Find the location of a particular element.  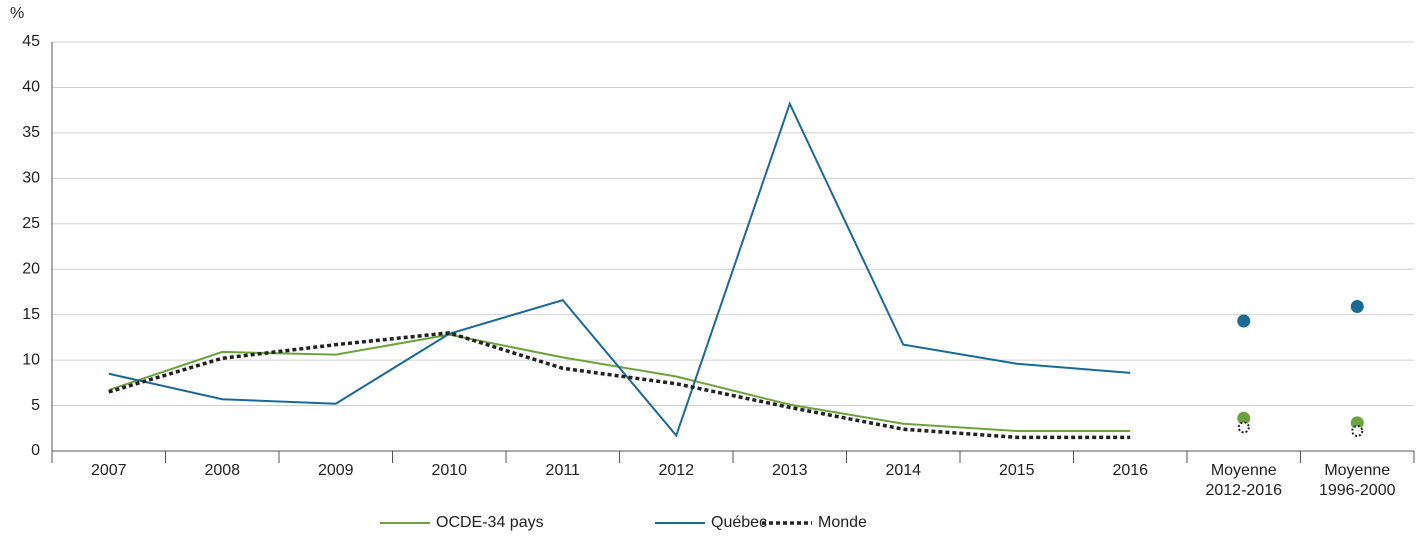

x-tick-label: 2013 is located at coordinates (790, 470).